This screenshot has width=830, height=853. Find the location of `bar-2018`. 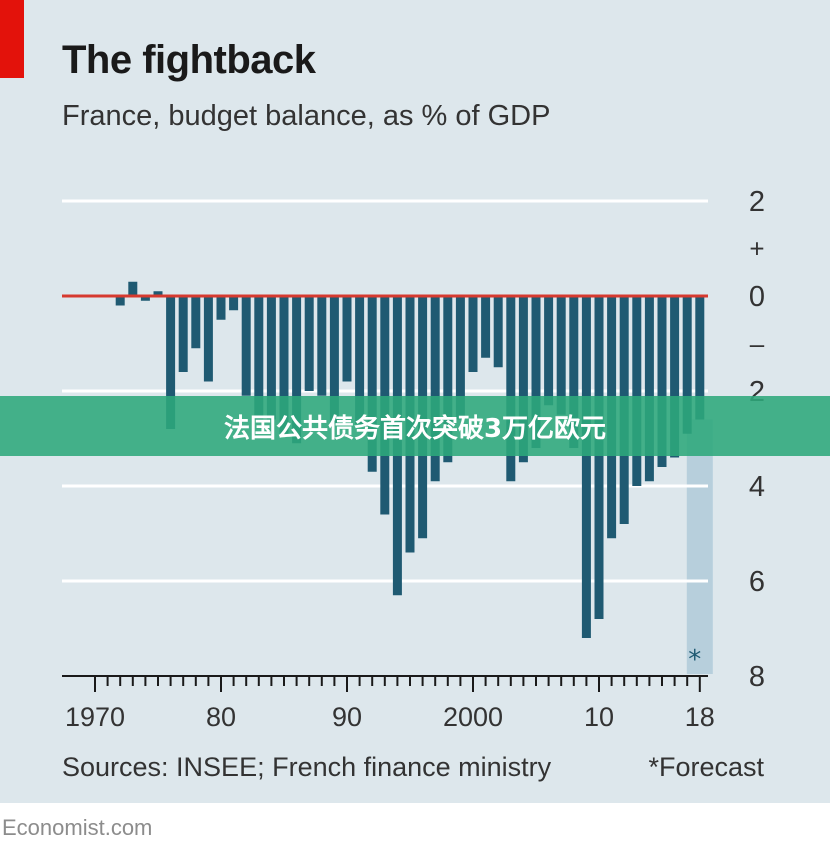

bar-2018 is located at coordinates (700, 358).